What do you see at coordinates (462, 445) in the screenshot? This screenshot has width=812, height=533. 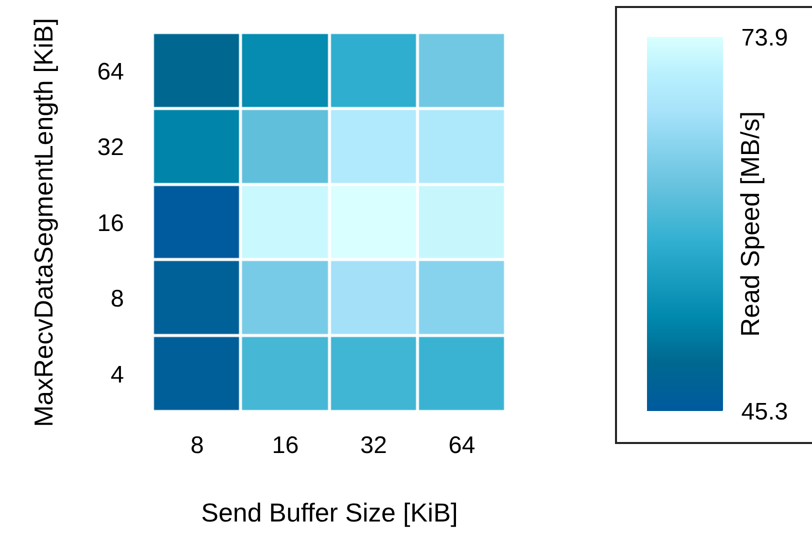 I see `x-tick-label: 64` at bounding box center [462, 445].